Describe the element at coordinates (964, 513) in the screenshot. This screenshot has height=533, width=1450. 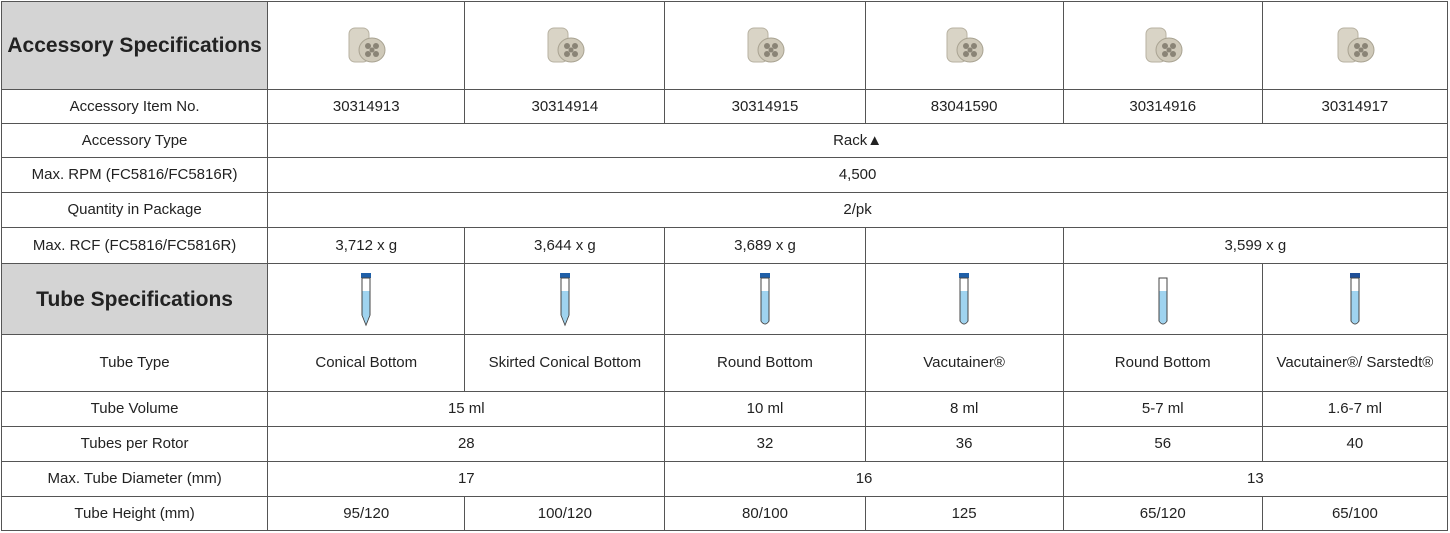
I see `cell: 125` at that location.